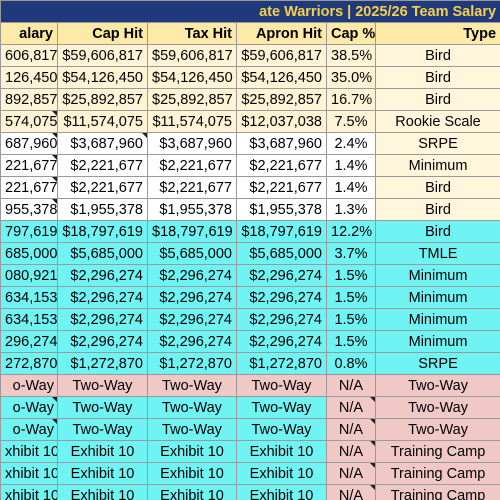 The width and height of the screenshot is (500, 500). Describe the element at coordinates (192, 143) in the screenshot. I see `tax-hit-cell: $3,687,960` at that location.